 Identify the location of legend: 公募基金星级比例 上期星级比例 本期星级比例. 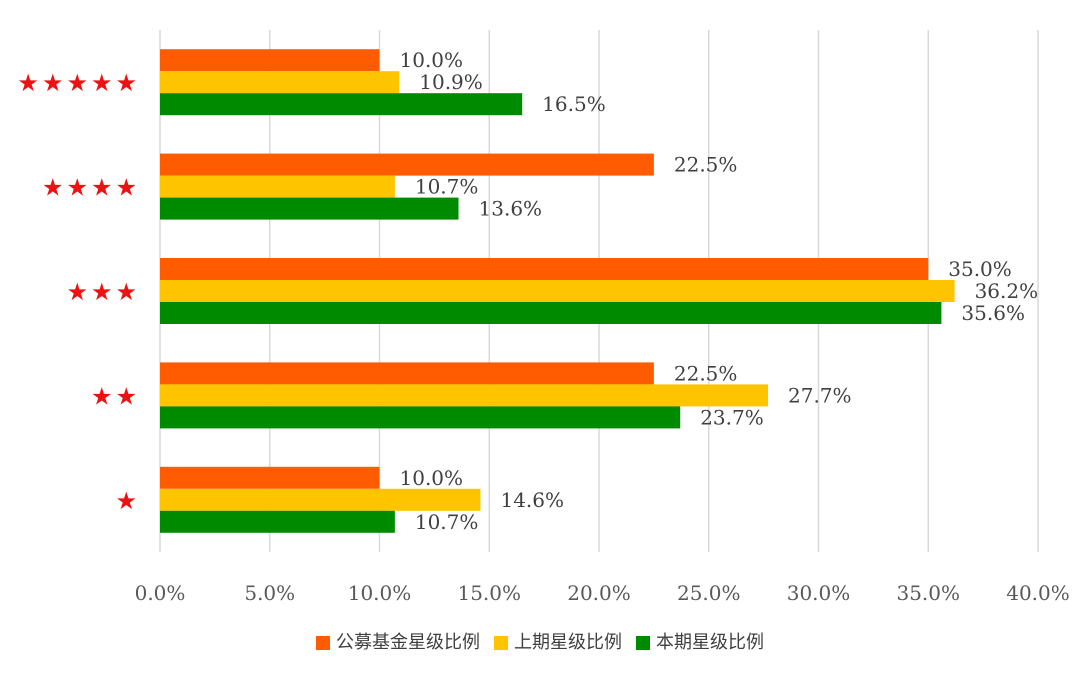
(540, 643).